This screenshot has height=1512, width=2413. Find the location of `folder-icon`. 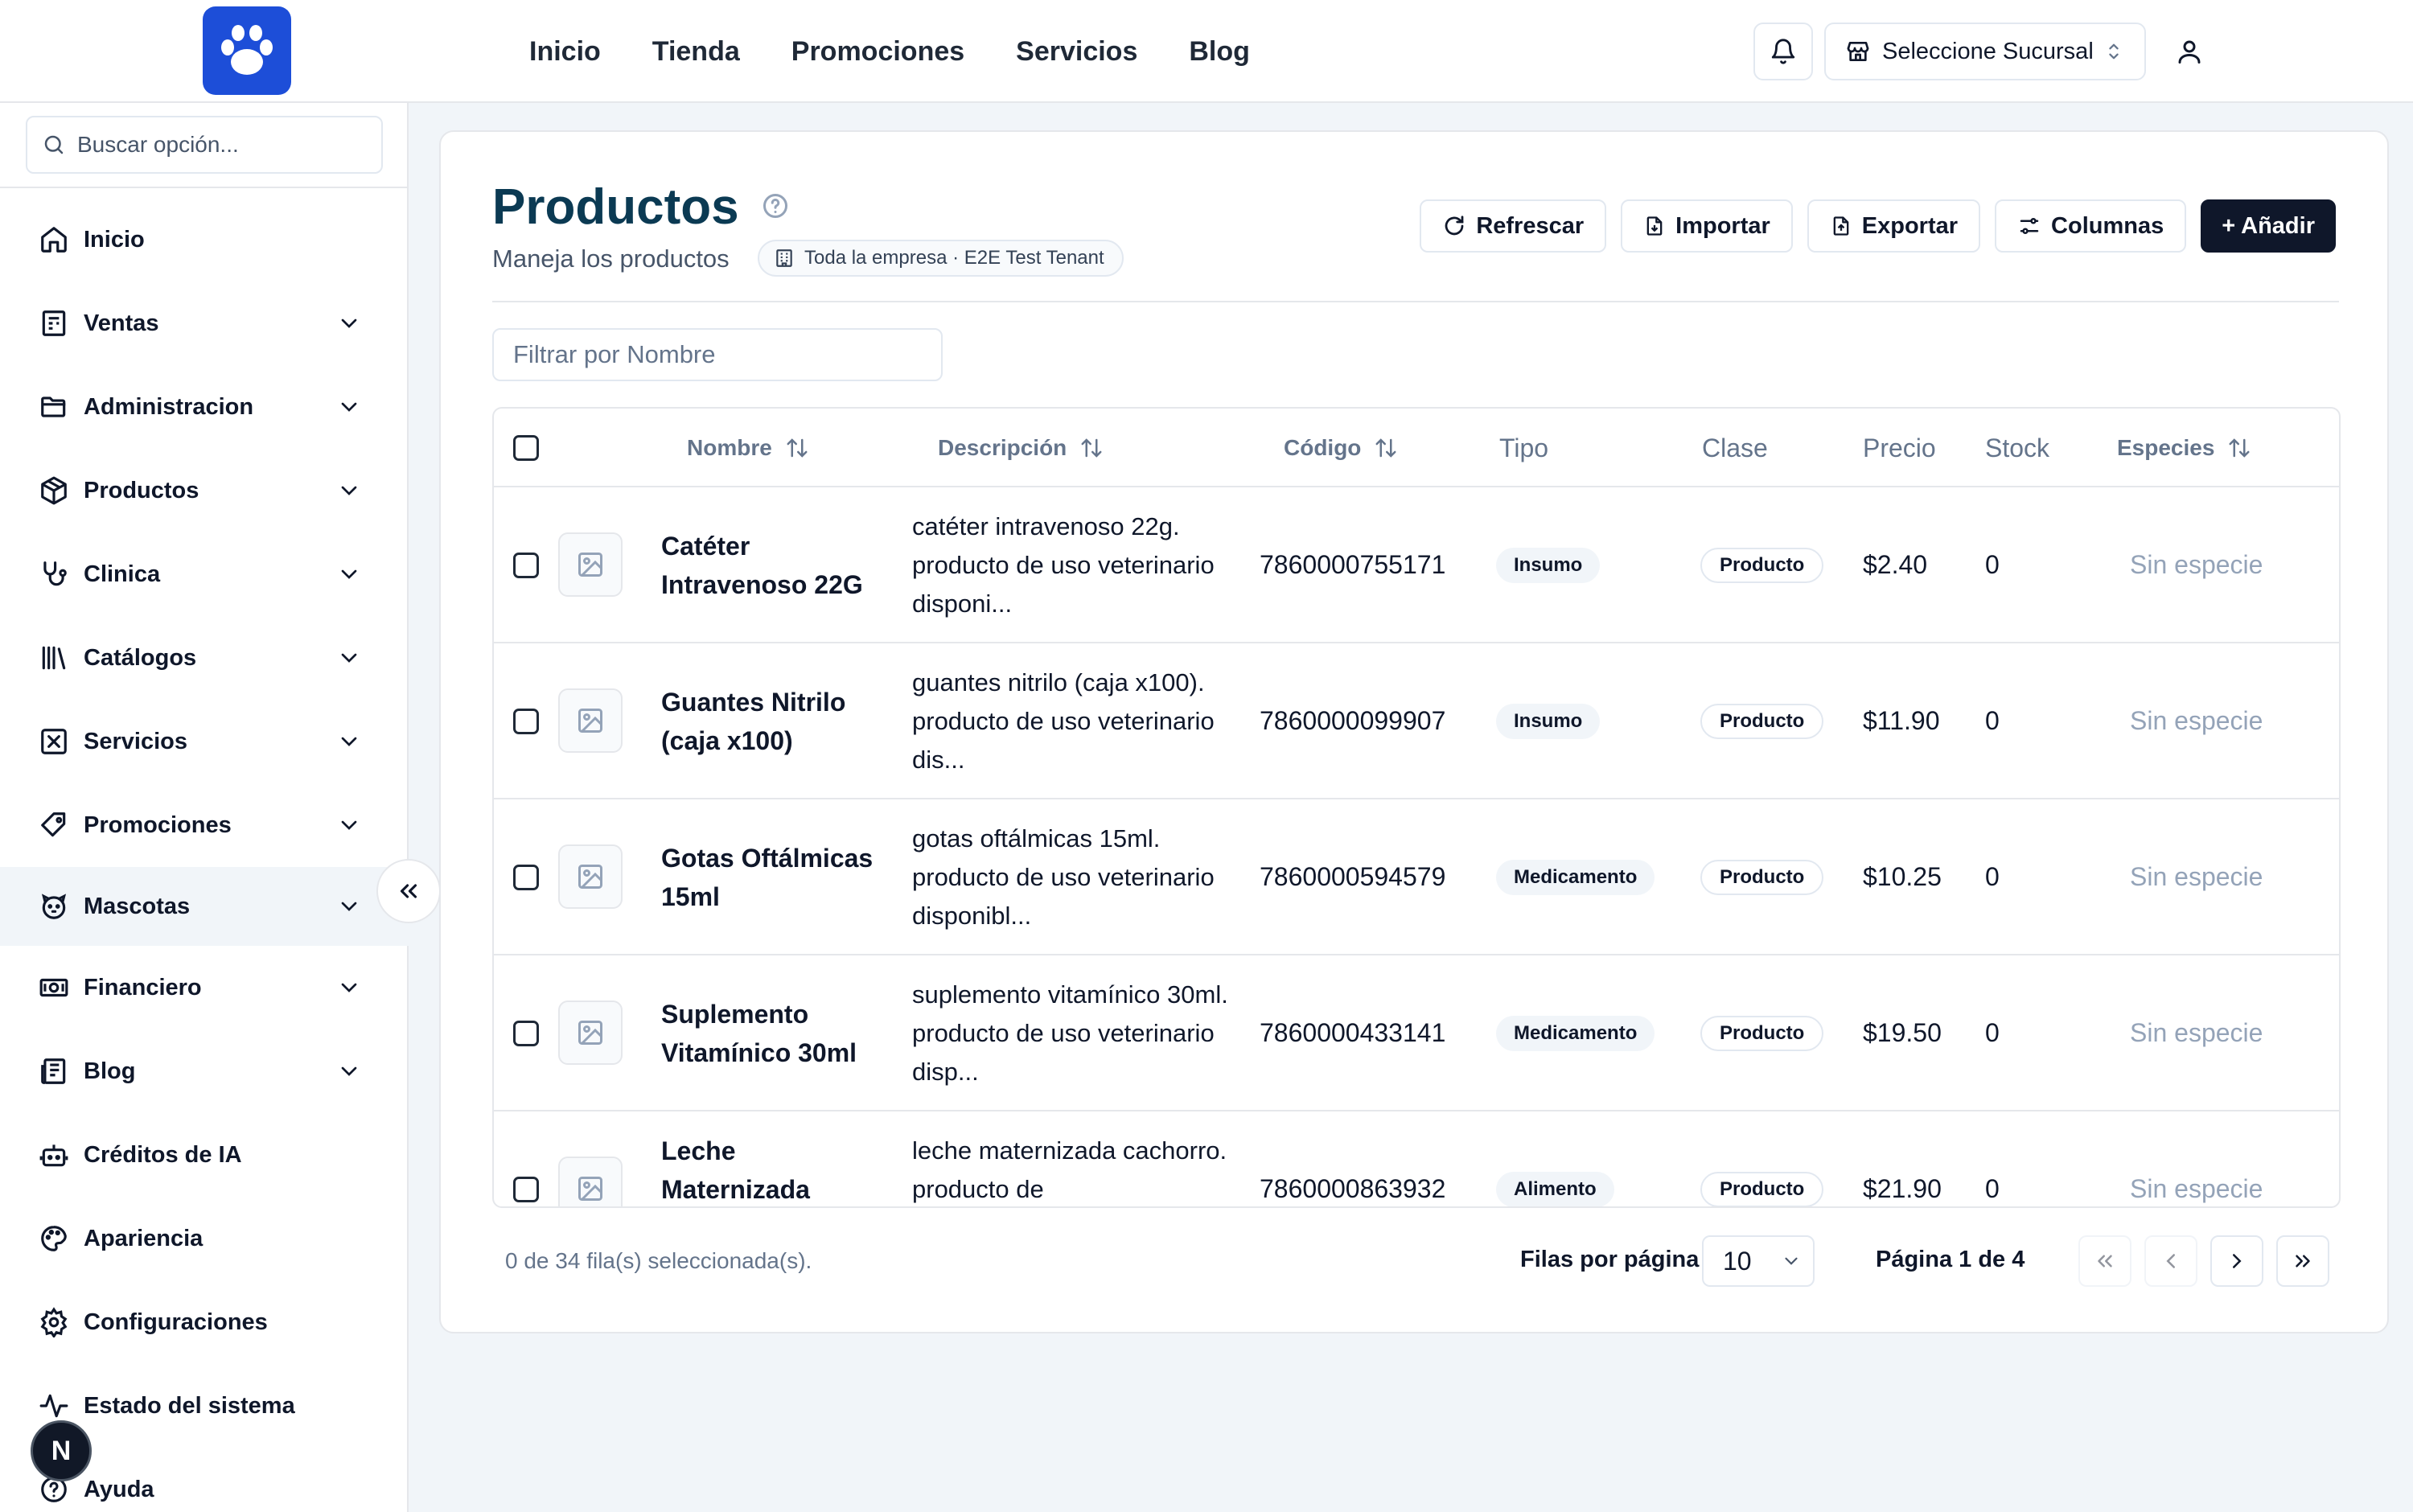

folder-icon is located at coordinates (54, 407).